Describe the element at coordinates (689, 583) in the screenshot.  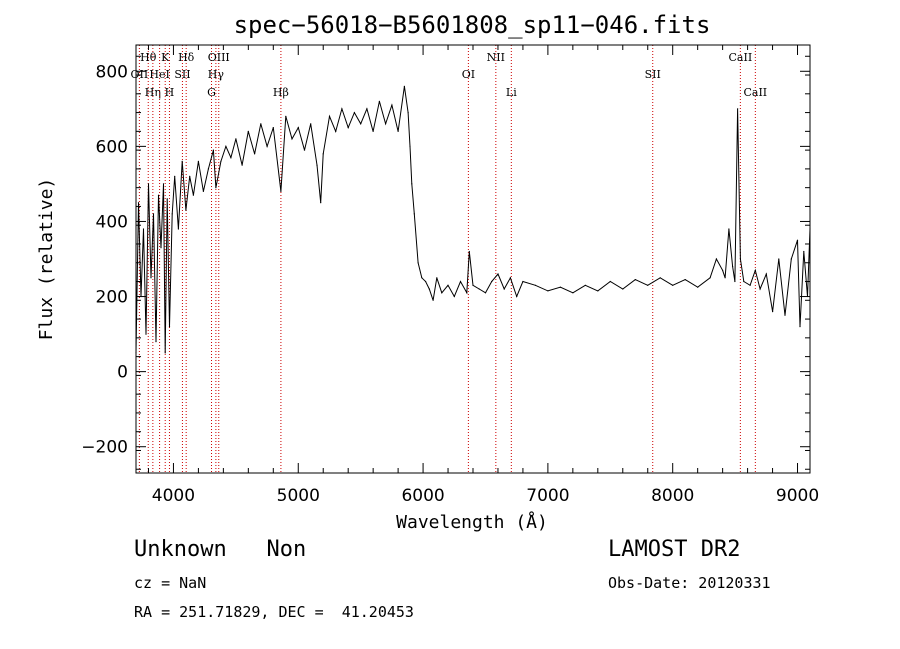
I see `obs-date-label: Obs-Date: 20120331` at that location.